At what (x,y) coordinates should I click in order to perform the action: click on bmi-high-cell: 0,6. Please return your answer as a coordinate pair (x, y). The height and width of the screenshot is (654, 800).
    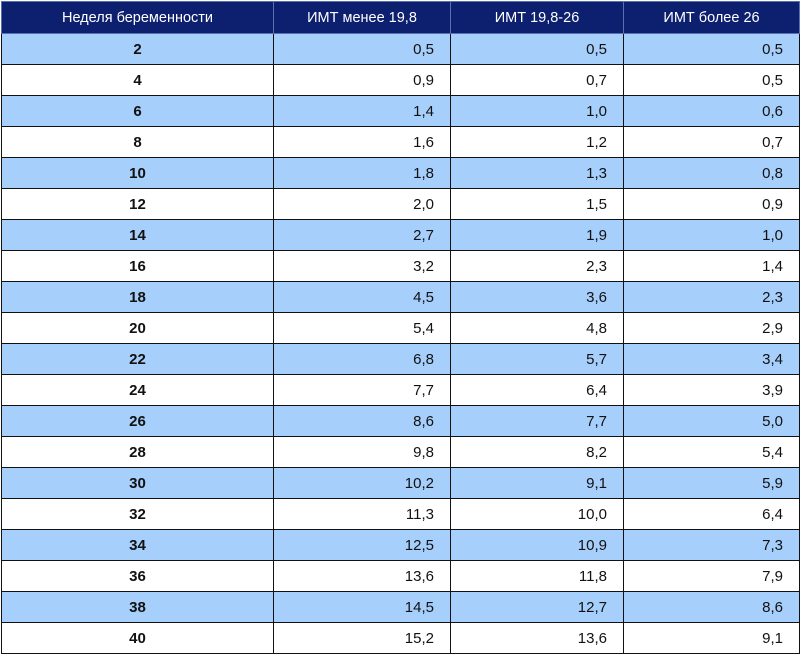
    Looking at the image, I should click on (711, 111).